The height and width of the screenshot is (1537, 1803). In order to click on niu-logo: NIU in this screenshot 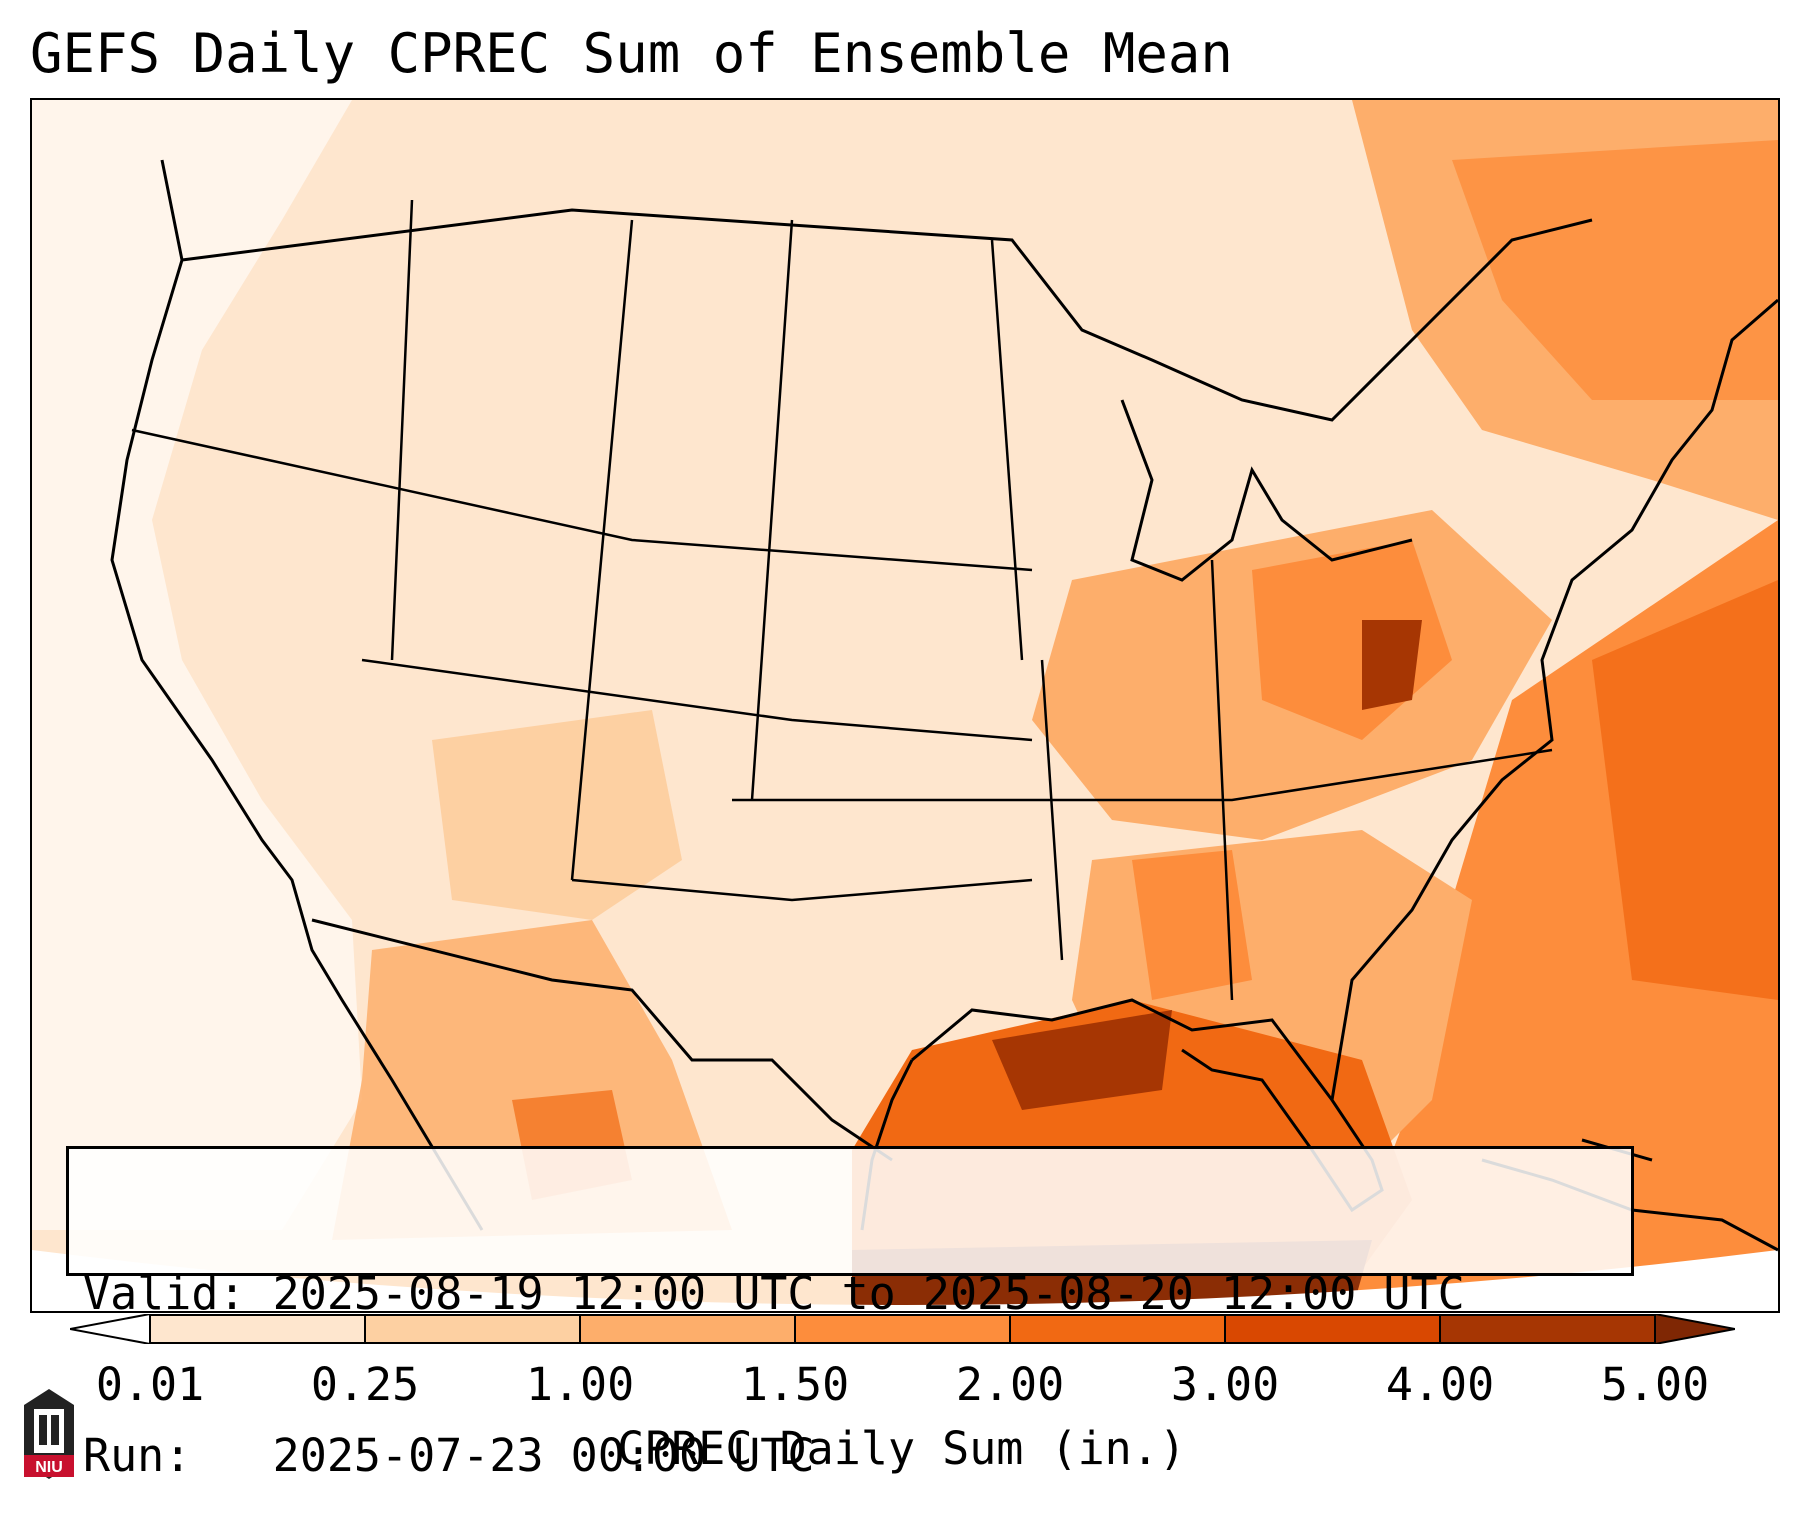, I will do `click(49, 1434)`.